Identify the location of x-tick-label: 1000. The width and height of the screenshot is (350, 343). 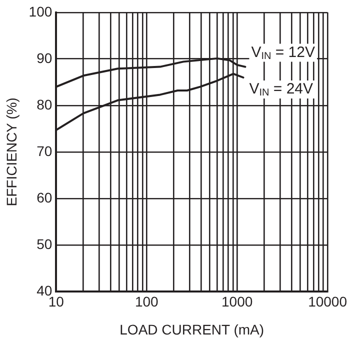
(237, 302).